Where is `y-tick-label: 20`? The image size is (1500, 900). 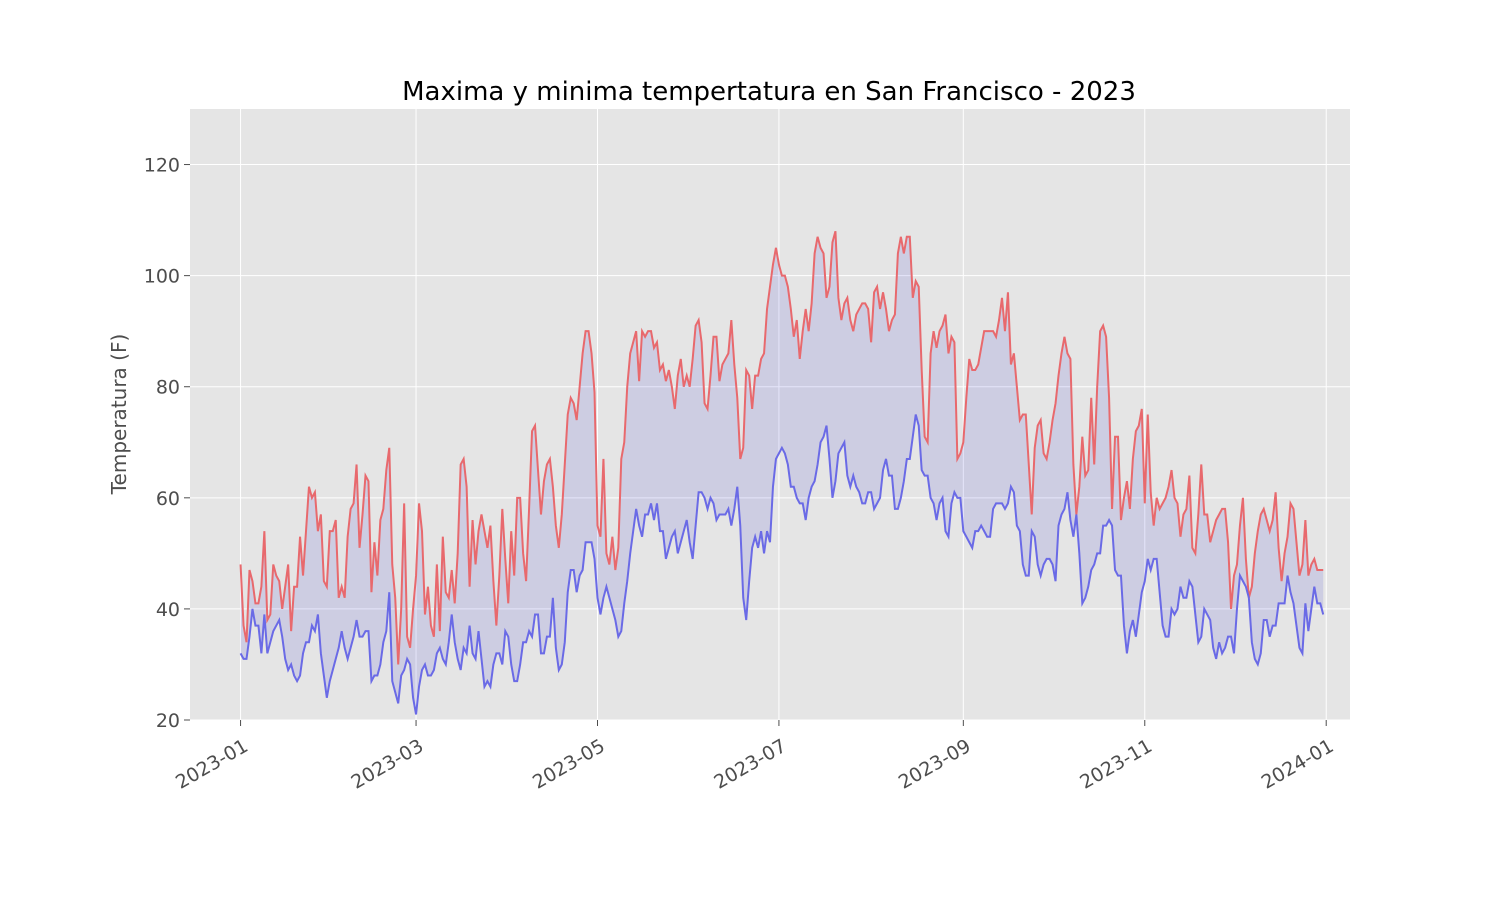
y-tick-label: 20 is located at coordinates (168, 721).